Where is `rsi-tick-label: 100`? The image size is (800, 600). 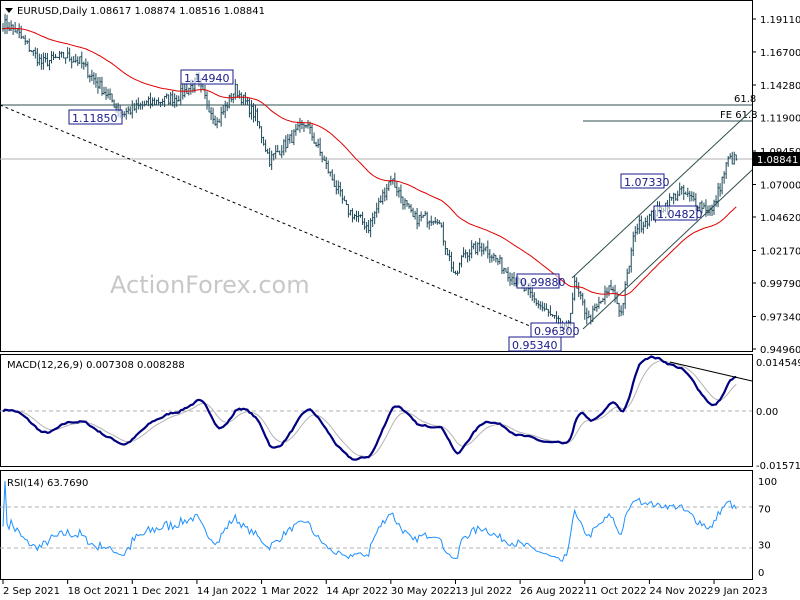 rsi-tick-label: 100 is located at coordinates (767, 482).